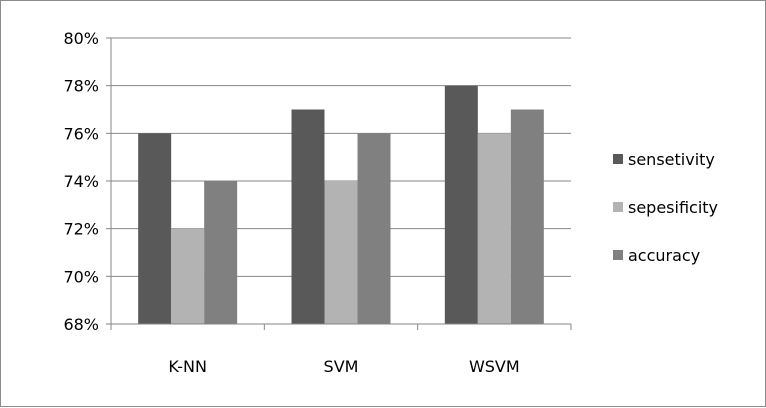 This screenshot has height=408, width=766. What do you see at coordinates (81, 38) in the screenshot?
I see `y-tick-label: 80%` at bounding box center [81, 38].